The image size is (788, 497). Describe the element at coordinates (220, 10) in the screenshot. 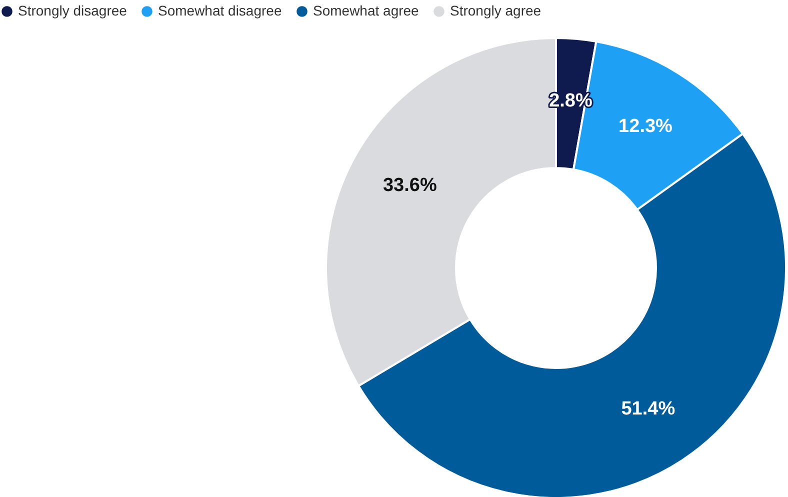

I see `legend-label: Somewhat disagree` at that location.